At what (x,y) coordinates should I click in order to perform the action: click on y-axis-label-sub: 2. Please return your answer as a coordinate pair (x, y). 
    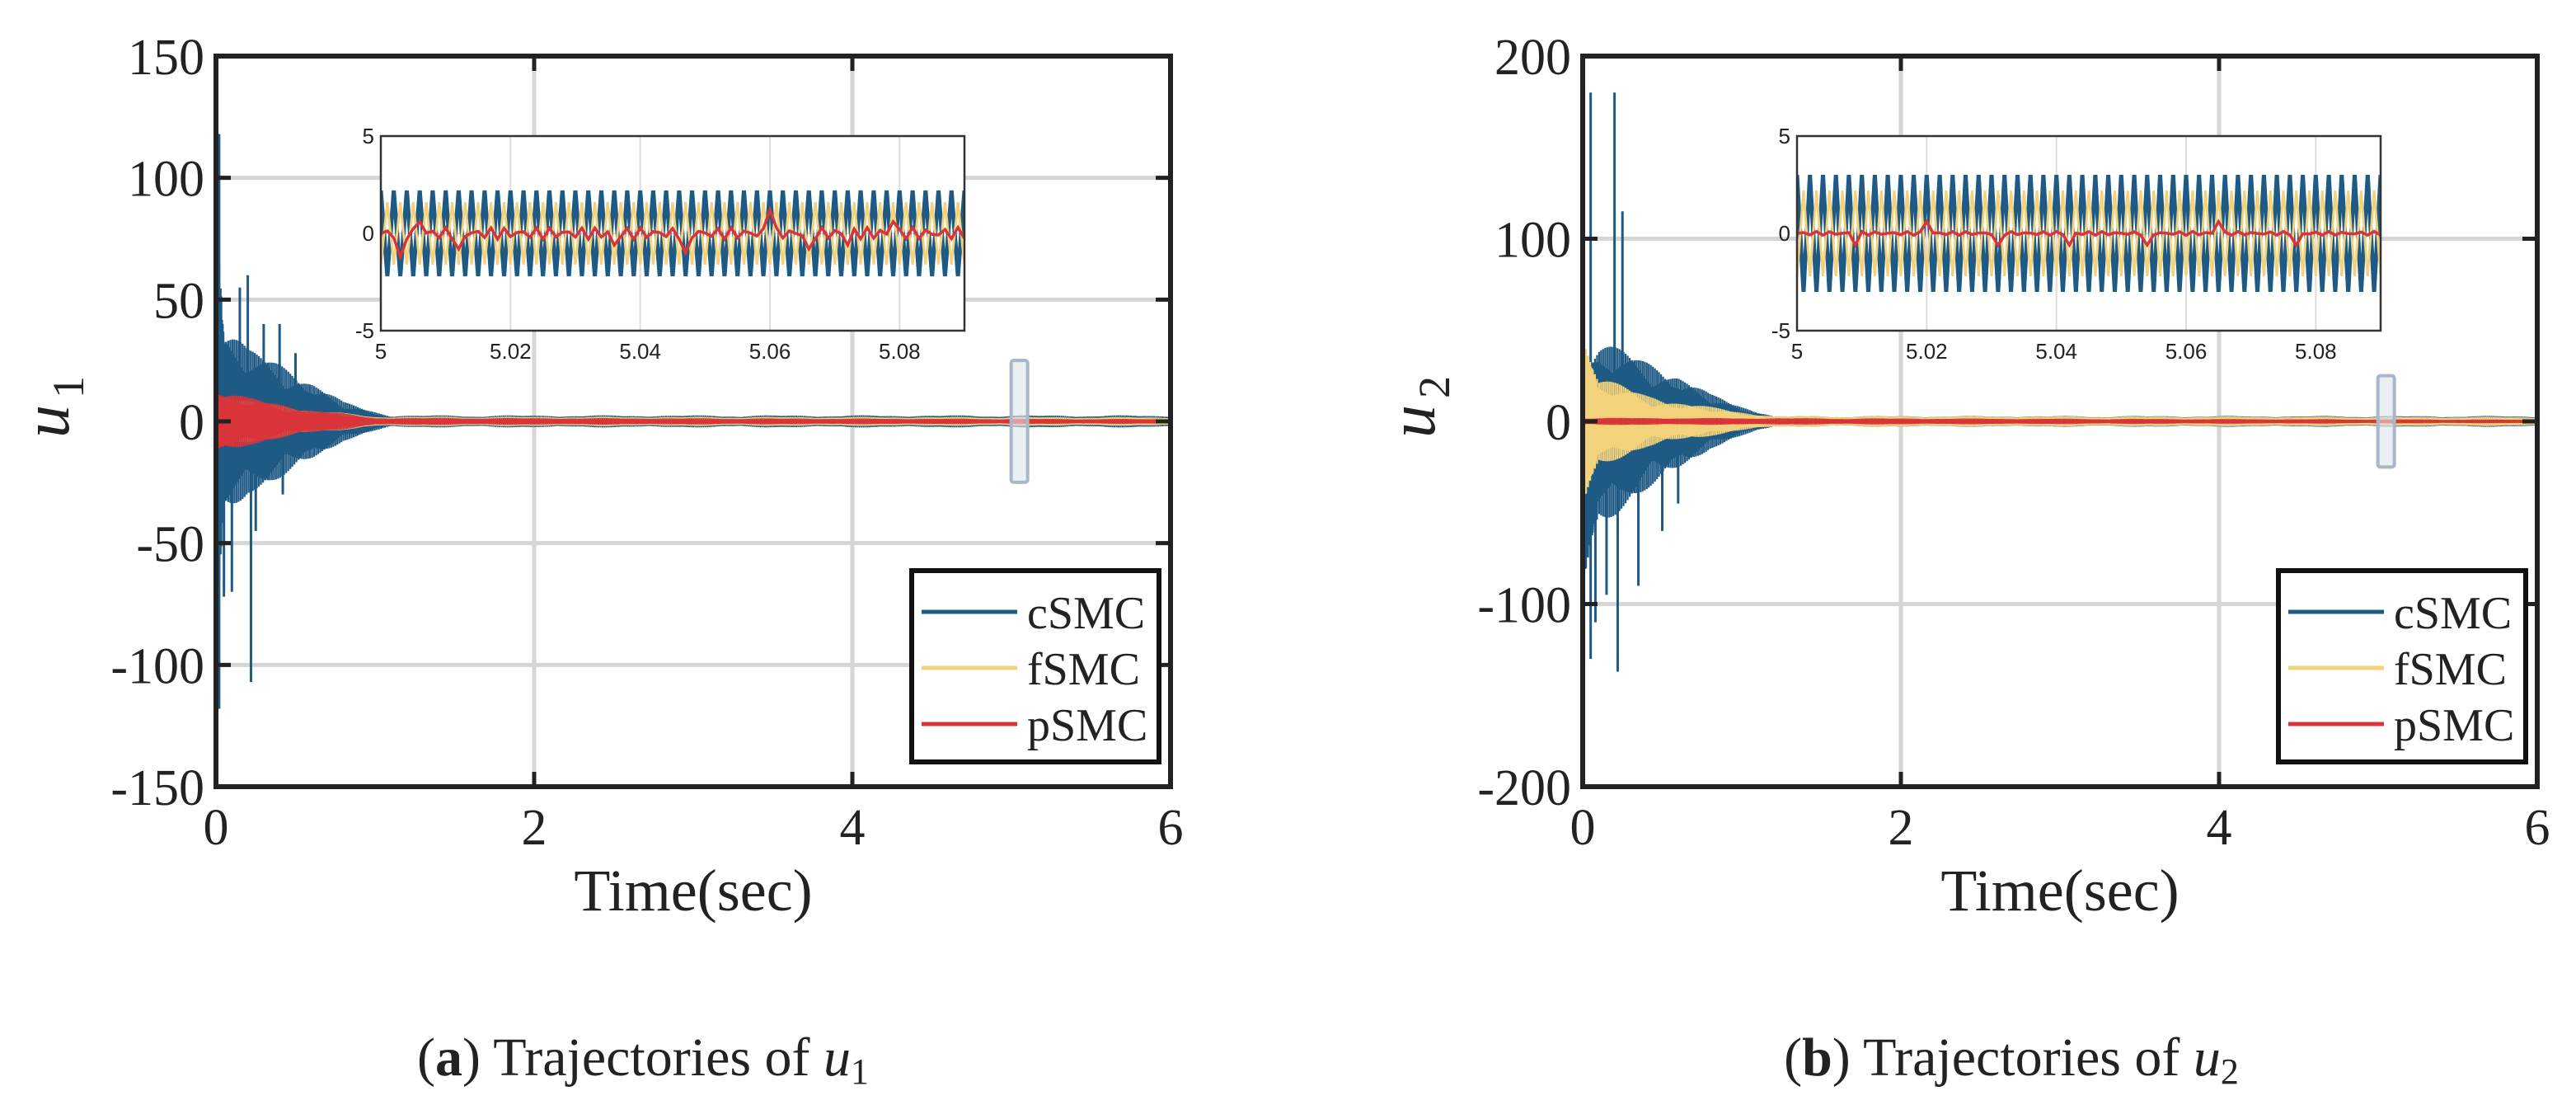
    Looking at the image, I should click on (1435, 387).